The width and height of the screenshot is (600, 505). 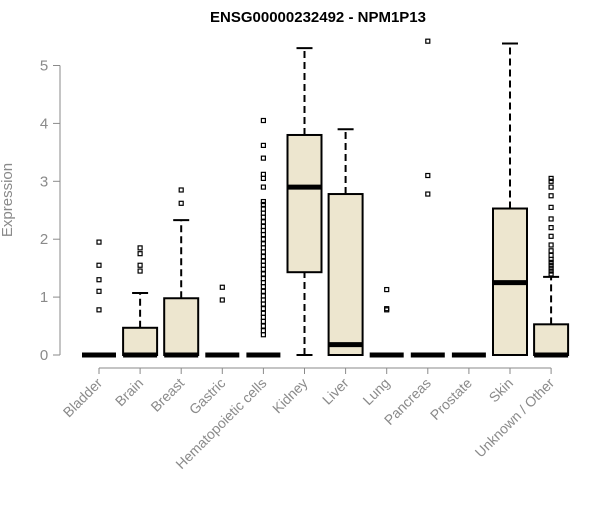 What do you see at coordinates (510, 199) in the screenshot?
I see `box-skin` at bounding box center [510, 199].